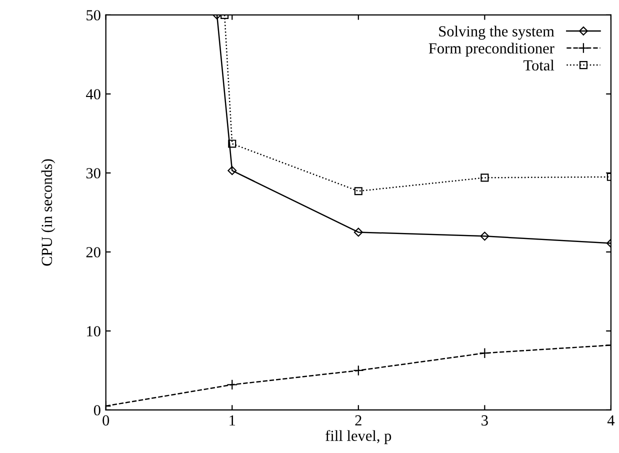  Describe the element at coordinates (48, 212) in the screenshot. I see `y-axis-title: CPU (in seconds)` at that location.